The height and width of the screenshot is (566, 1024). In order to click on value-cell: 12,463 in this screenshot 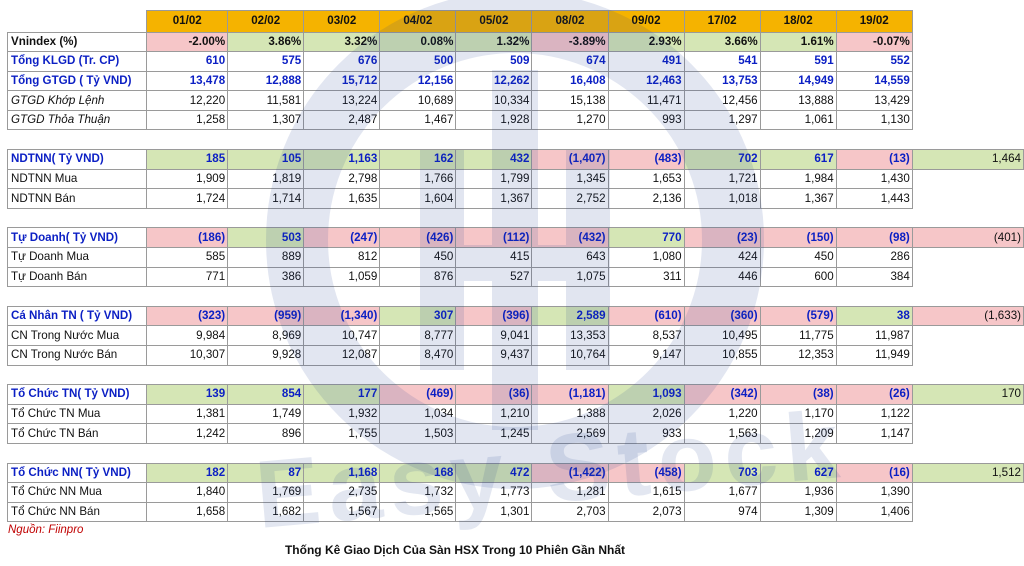, I will do `click(646, 81)`.